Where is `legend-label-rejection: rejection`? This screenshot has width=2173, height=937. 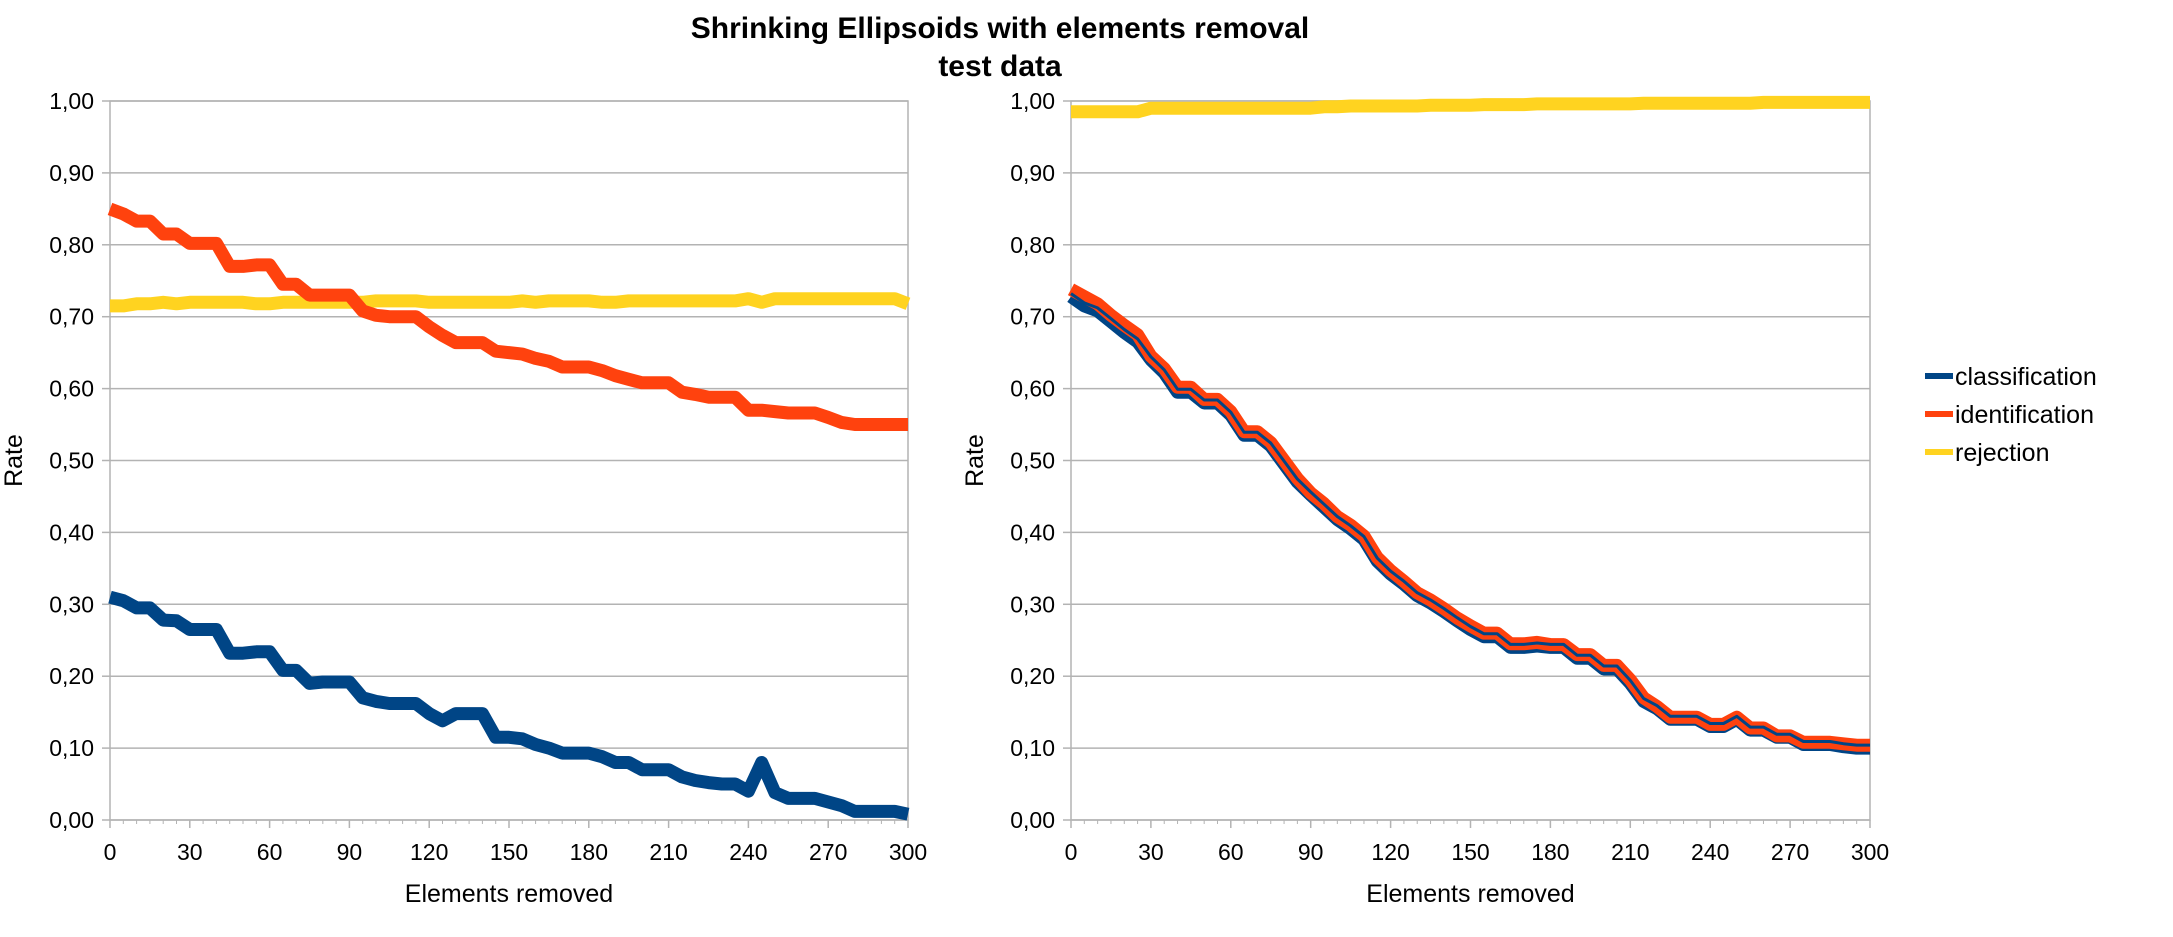
legend-label-rejection: rejection is located at coordinates (2002, 453).